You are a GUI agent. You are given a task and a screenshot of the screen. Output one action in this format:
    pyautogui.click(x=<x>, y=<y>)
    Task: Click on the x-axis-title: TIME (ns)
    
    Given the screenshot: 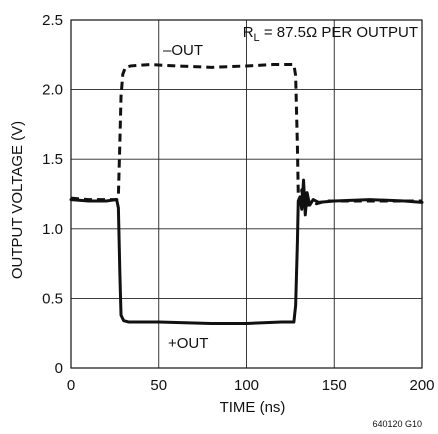 What is the action you would take?
    pyautogui.click(x=253, y=407)
    